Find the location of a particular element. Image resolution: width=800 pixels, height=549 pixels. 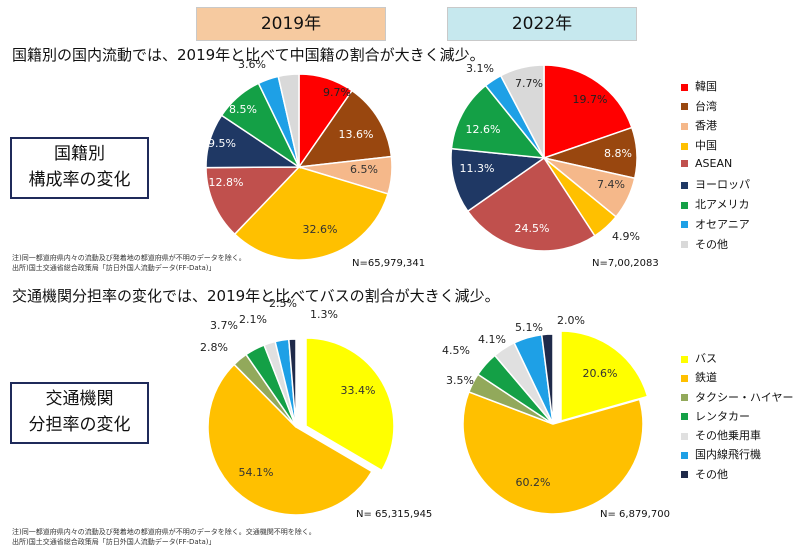

legend-label: 中国 is located at coordinates (706, 146).